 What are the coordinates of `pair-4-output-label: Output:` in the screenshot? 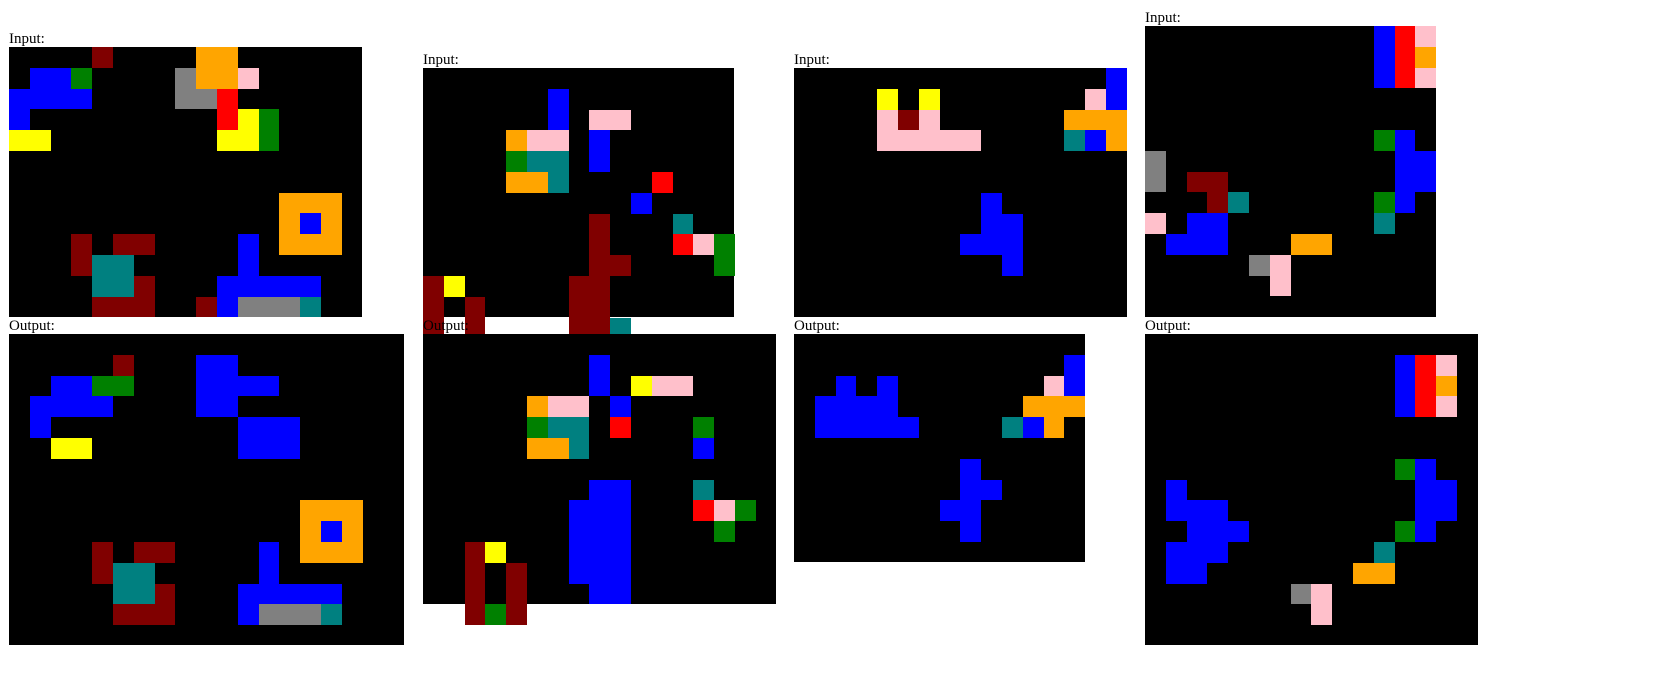 It's located at (1168, 326).